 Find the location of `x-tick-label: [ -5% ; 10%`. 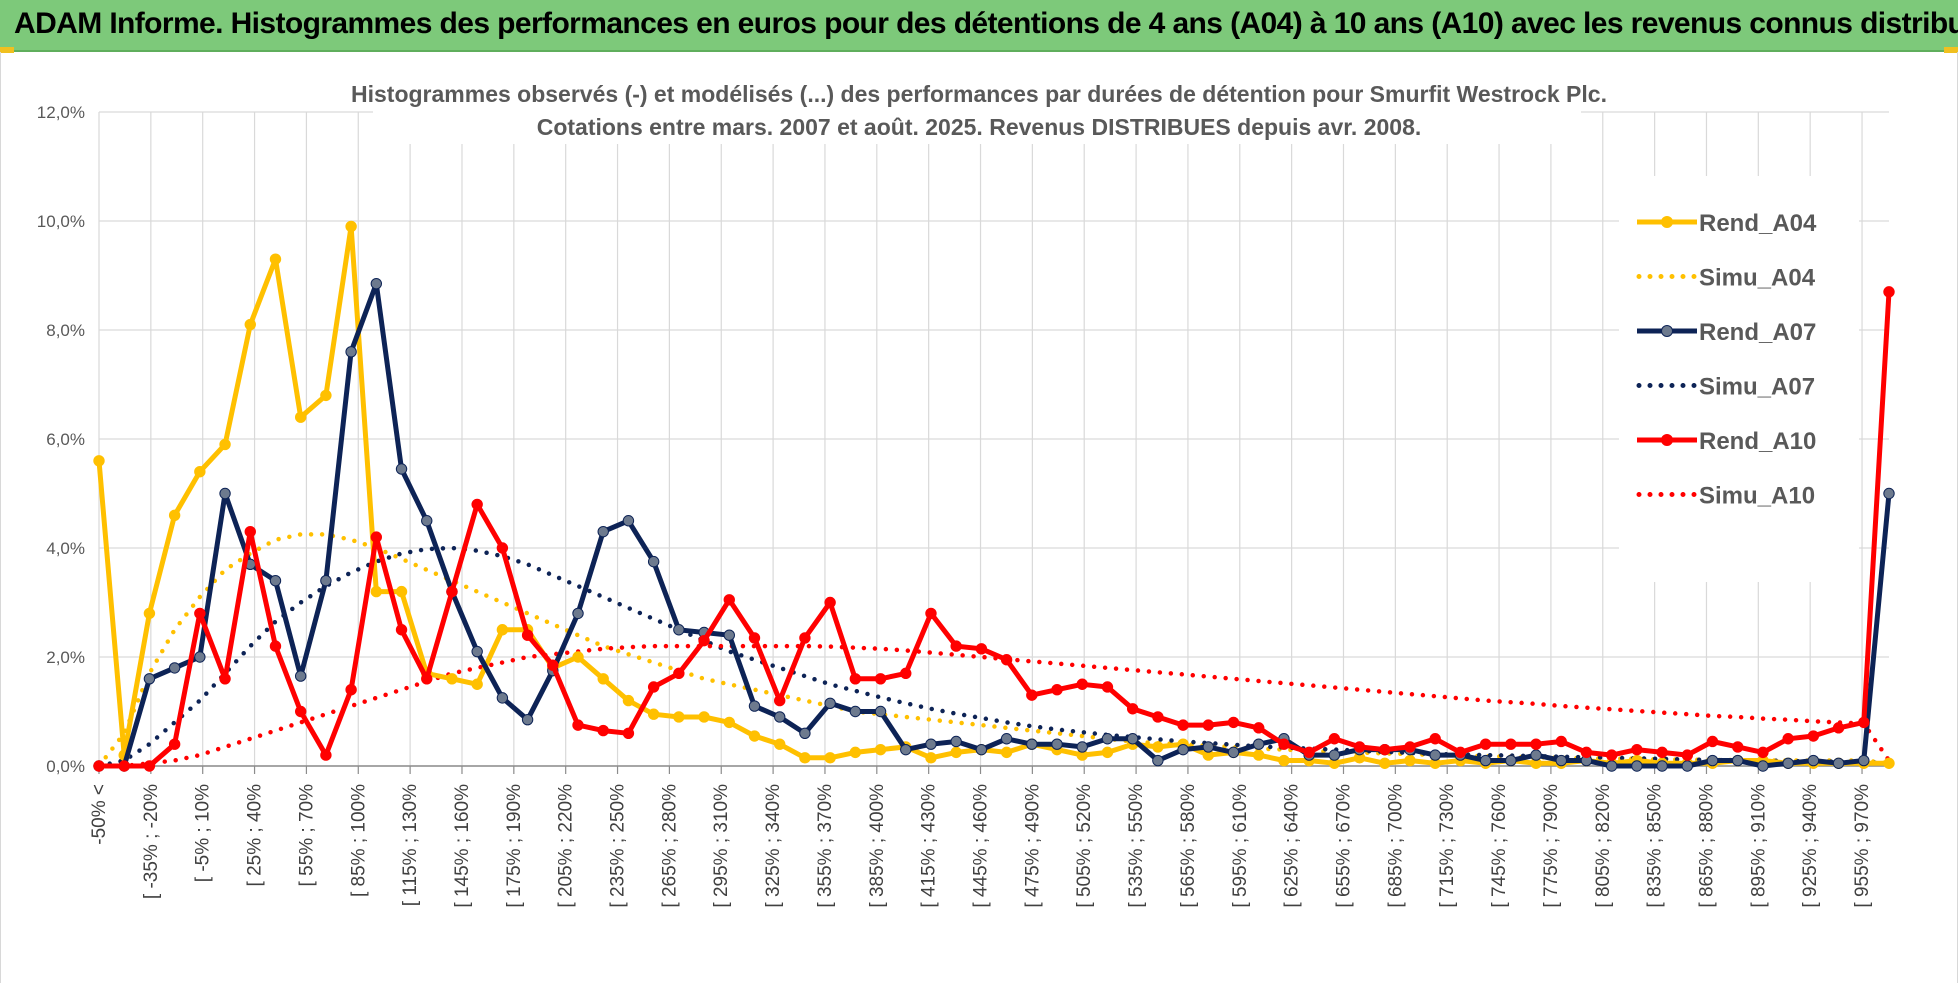

x-tick-label: [ -5% ; 10% is located at coordinates (203, 833).